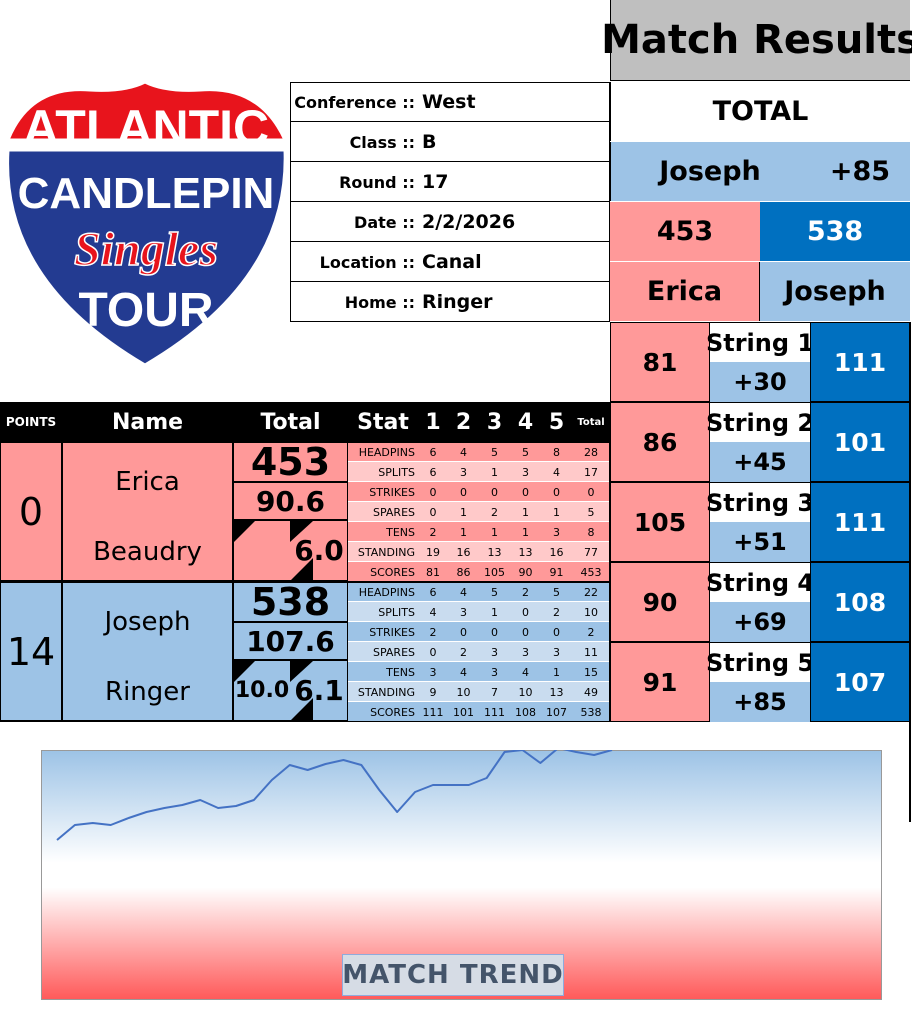 The image size is (912, 1023). Describe the element at coordinates (379, 302) in the screenshot. I see `info-label: Home ::` at that location.